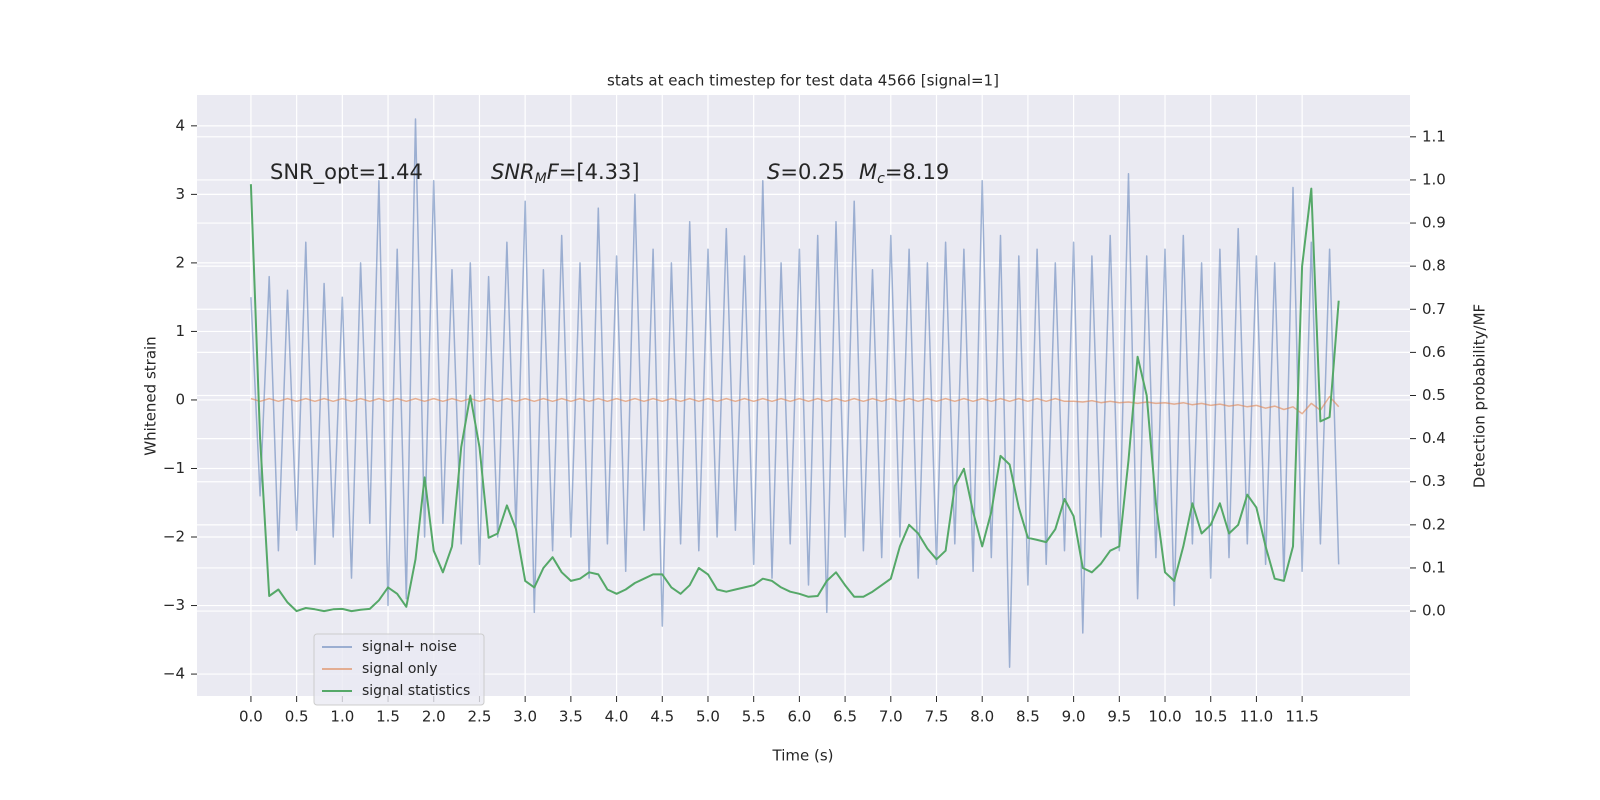 The width and height of the screenshot is (1600, 800). What do you see at coordinates (708, 717) in the screenshot?
I see `x-tick-label: 5.0` at bounding box center [708, 717].